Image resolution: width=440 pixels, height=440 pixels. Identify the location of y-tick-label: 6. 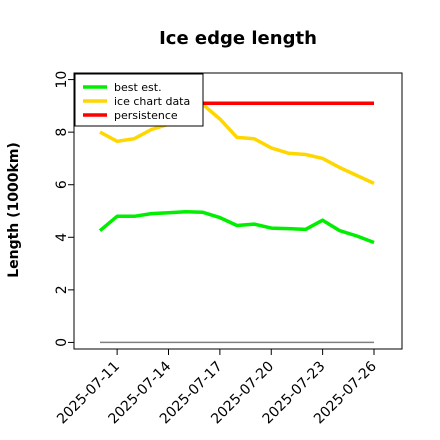
(62, 184).